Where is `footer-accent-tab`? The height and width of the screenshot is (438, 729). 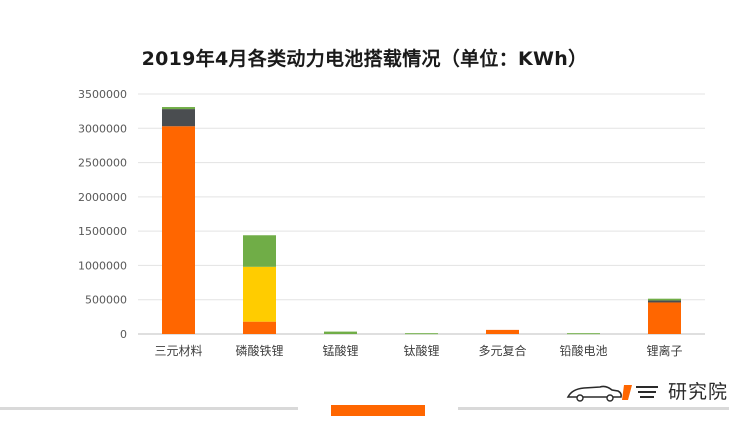
footer-accent-tab is located at coordinates (378, 410).